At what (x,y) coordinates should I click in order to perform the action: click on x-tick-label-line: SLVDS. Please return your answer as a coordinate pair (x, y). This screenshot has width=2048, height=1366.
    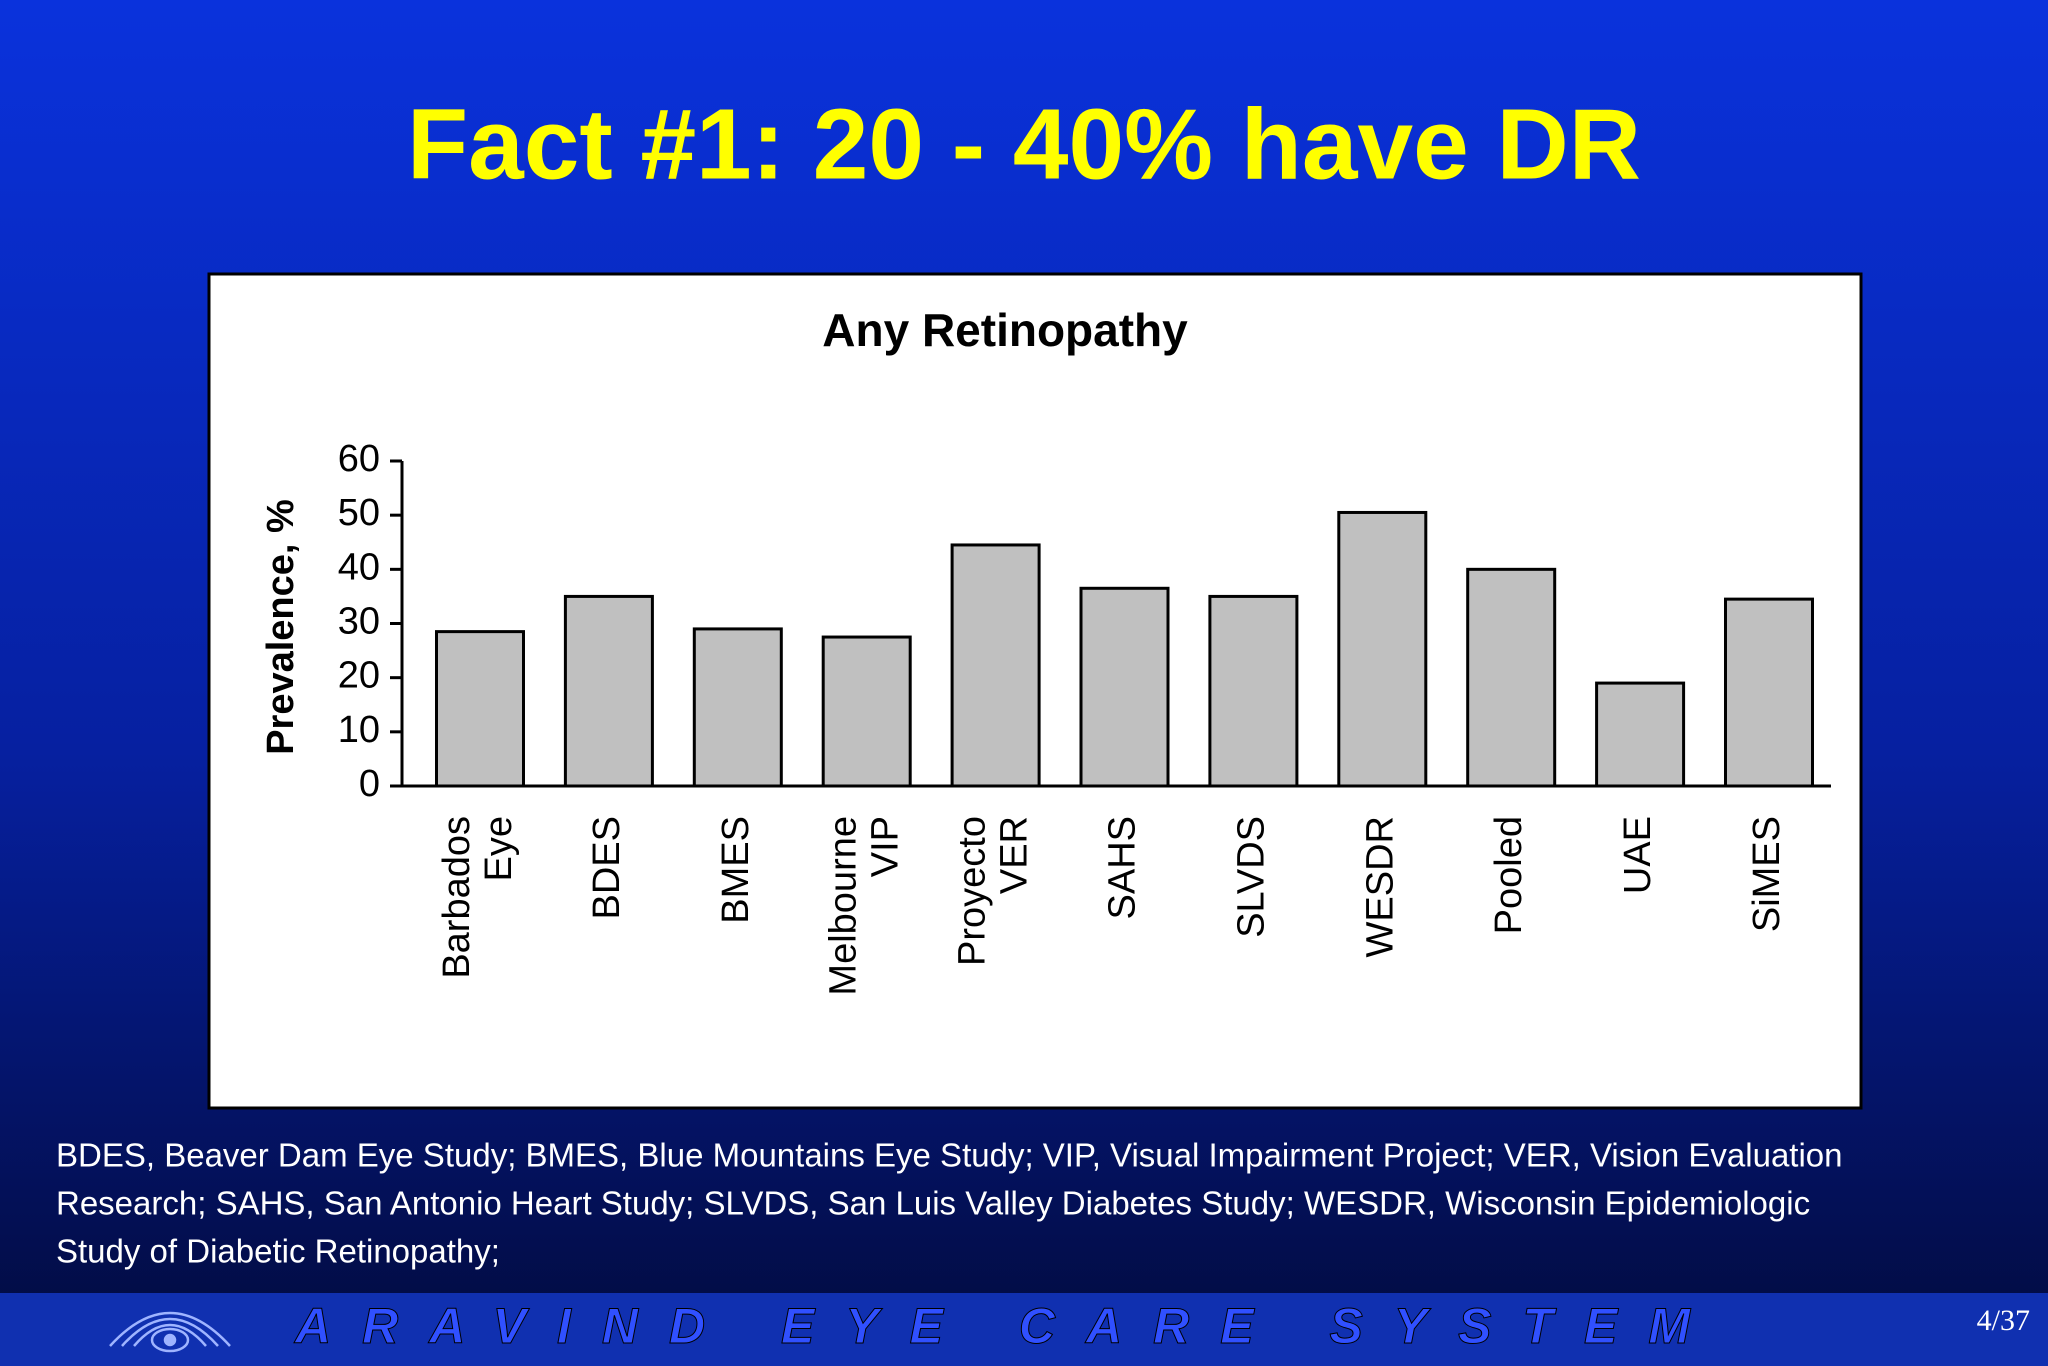
    Looking at the image, I should click on (1251, 877).